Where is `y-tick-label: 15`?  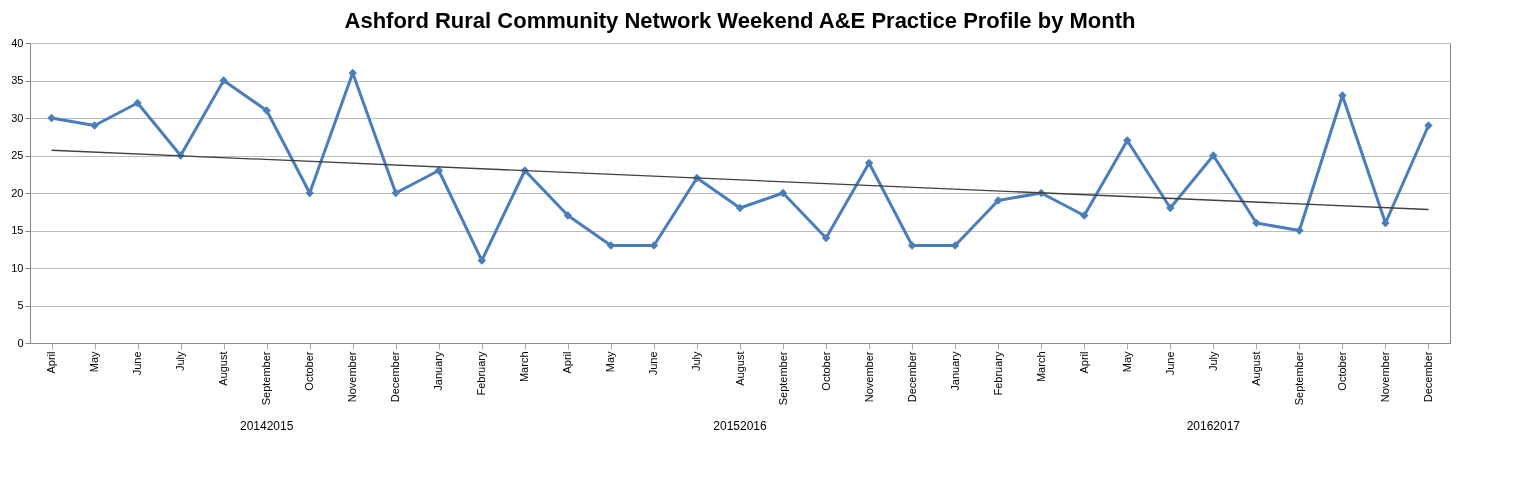 y-tick-label: 15 is located at coordinates (17, 230).